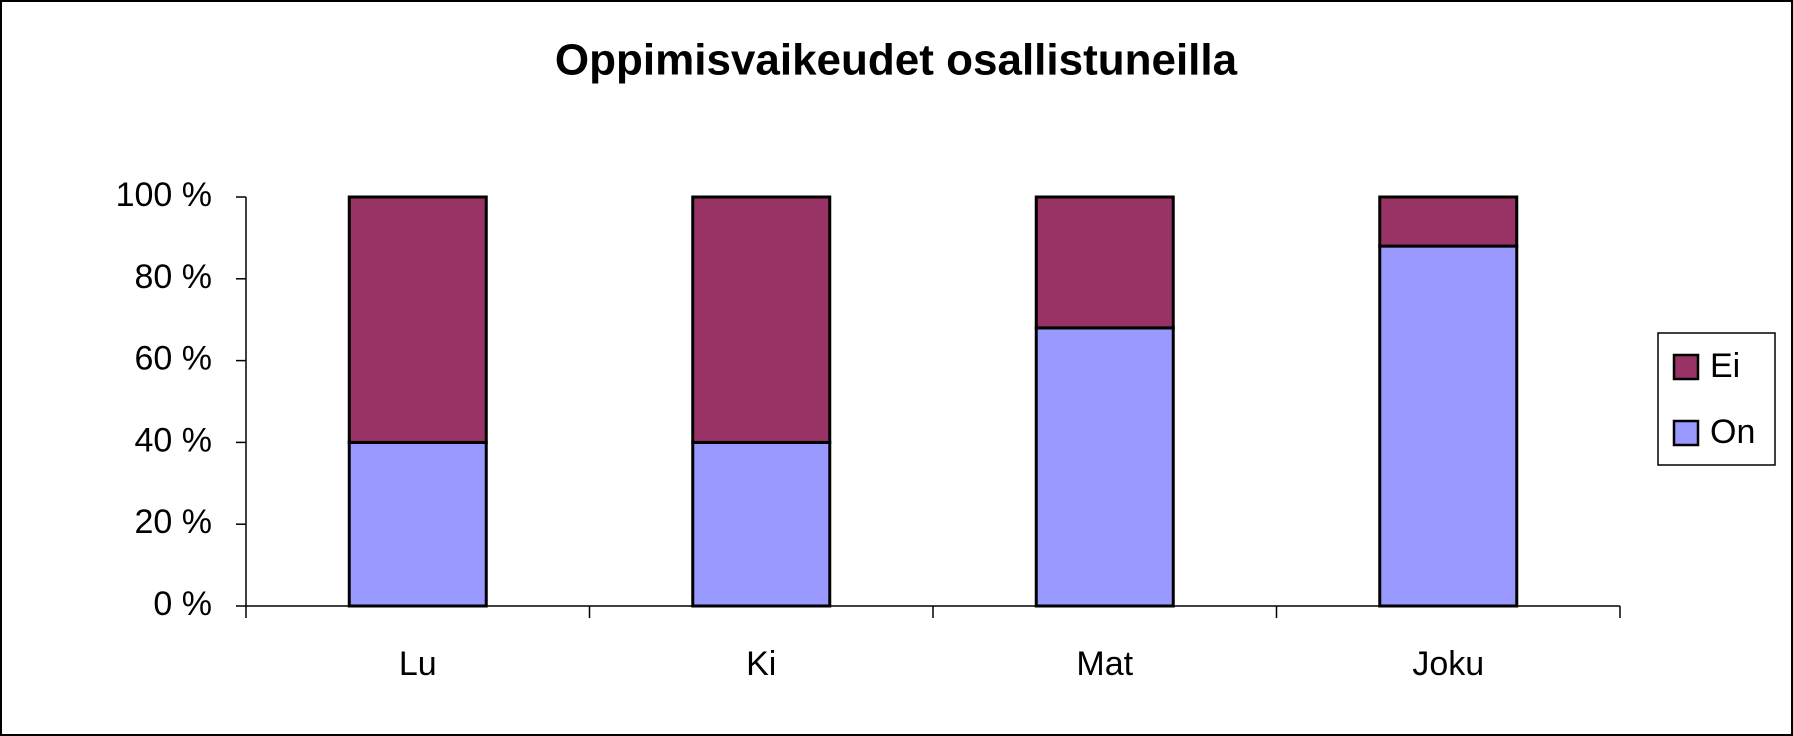 Image resolution: width=1793 pixels, height=736 pixels. What do you see at coordinates (1725, 366) in the screenshot?
I see `legend-label: Ei` at bounding box center [1725, 366].